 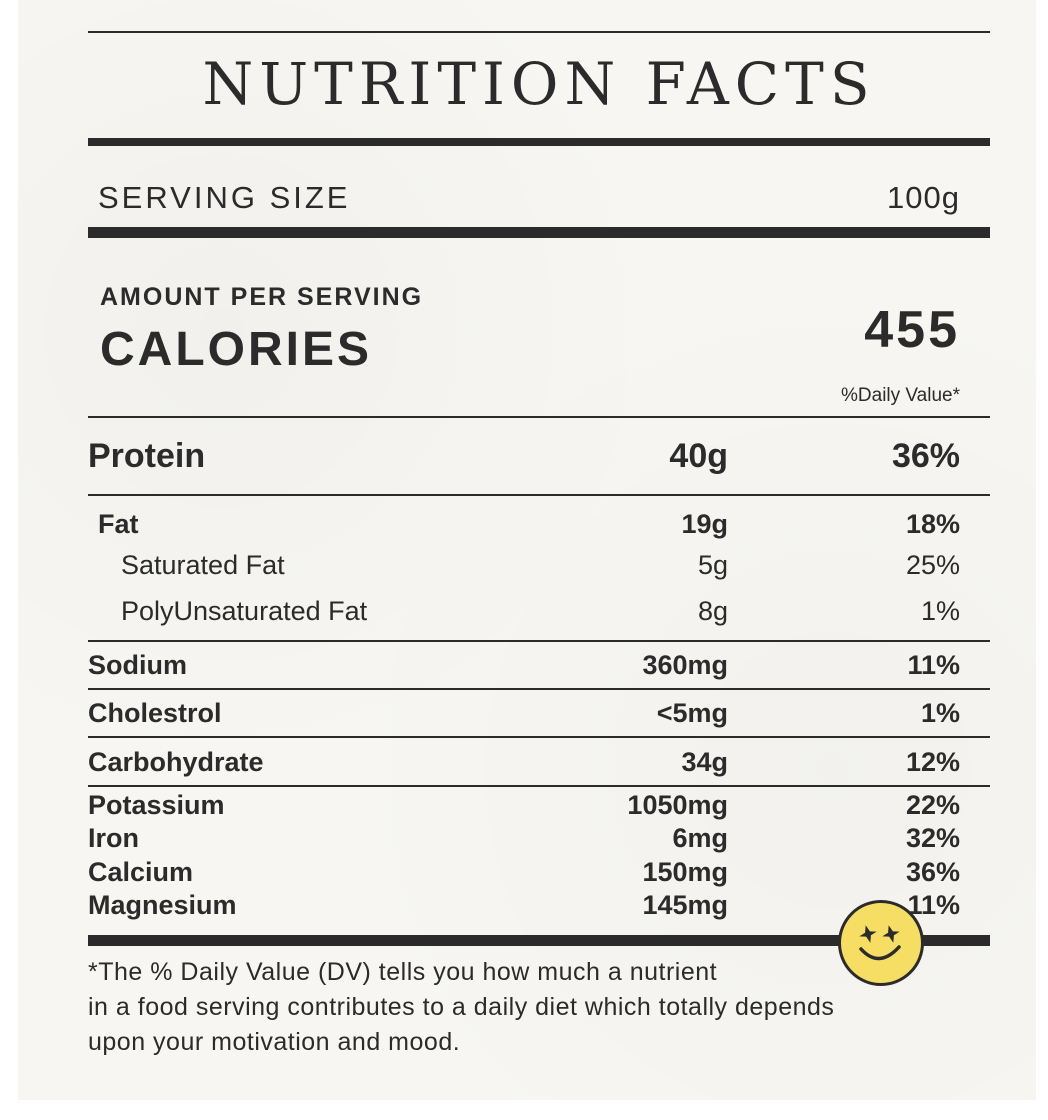 I want to click on daily-value-header: %Daily Value*, so click(x=900, y=395).